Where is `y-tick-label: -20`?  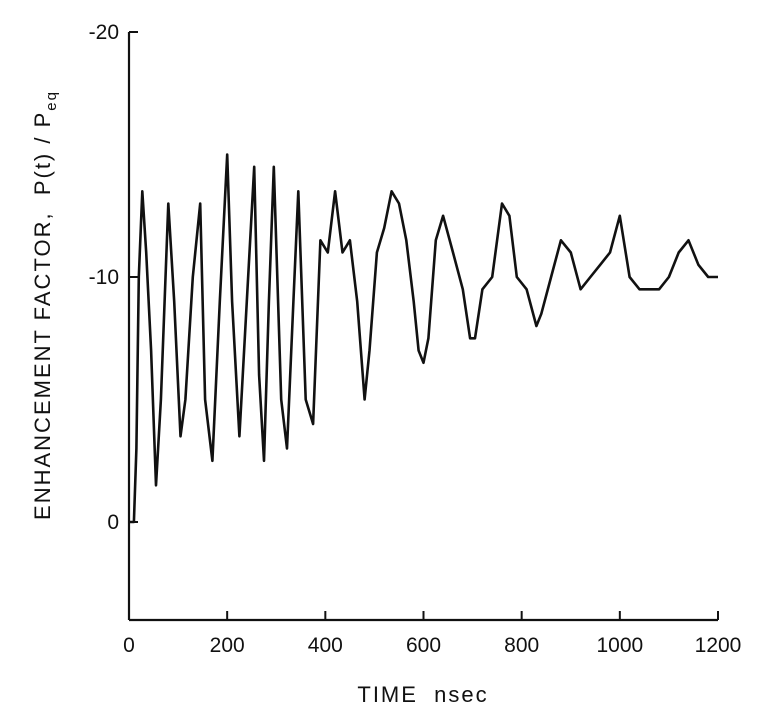
y-tick-label: -20 is located at coordinates (104, 32).